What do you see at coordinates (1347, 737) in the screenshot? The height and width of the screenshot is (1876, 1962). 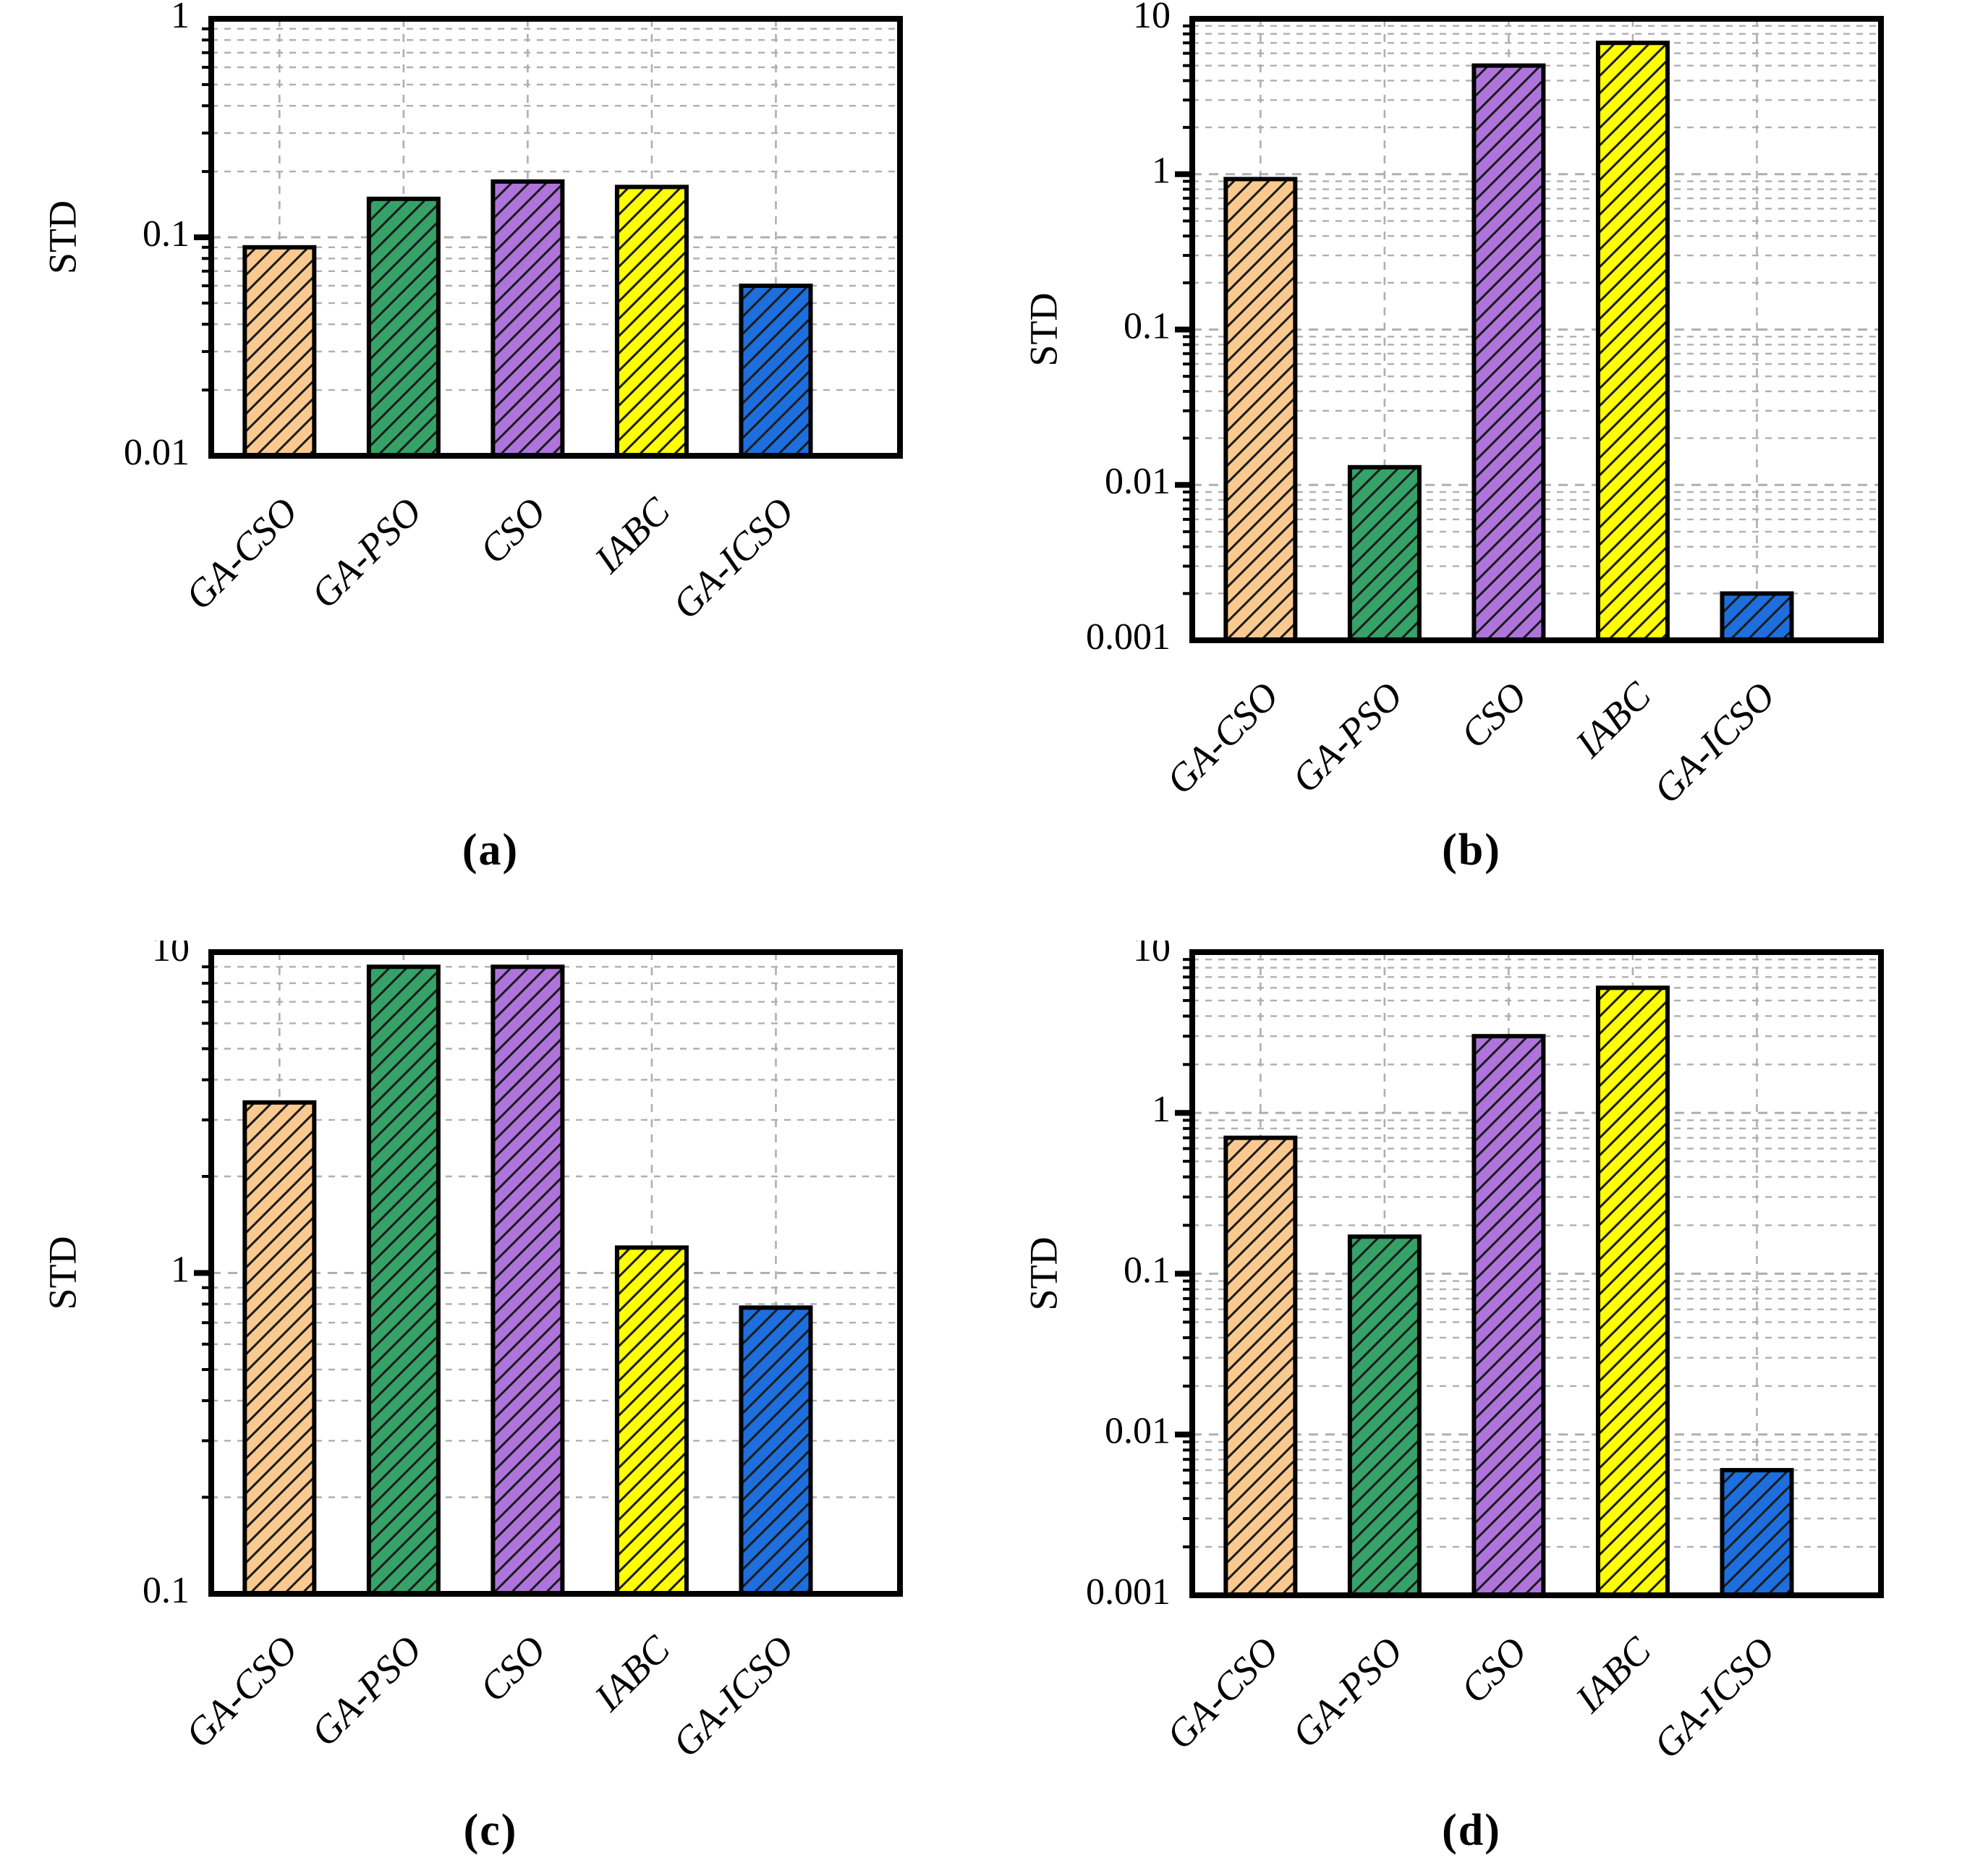 I see `x-tick-label-1-ga-pso: GA-PSO` at bounding box center [1347, 737].